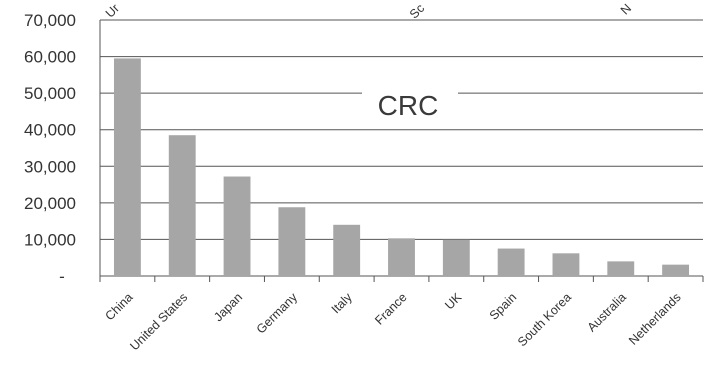  What do you see at coordinates (390, 308) in the screenshot?
I see `x-tick-label: France` at bounding box center [390, 308].